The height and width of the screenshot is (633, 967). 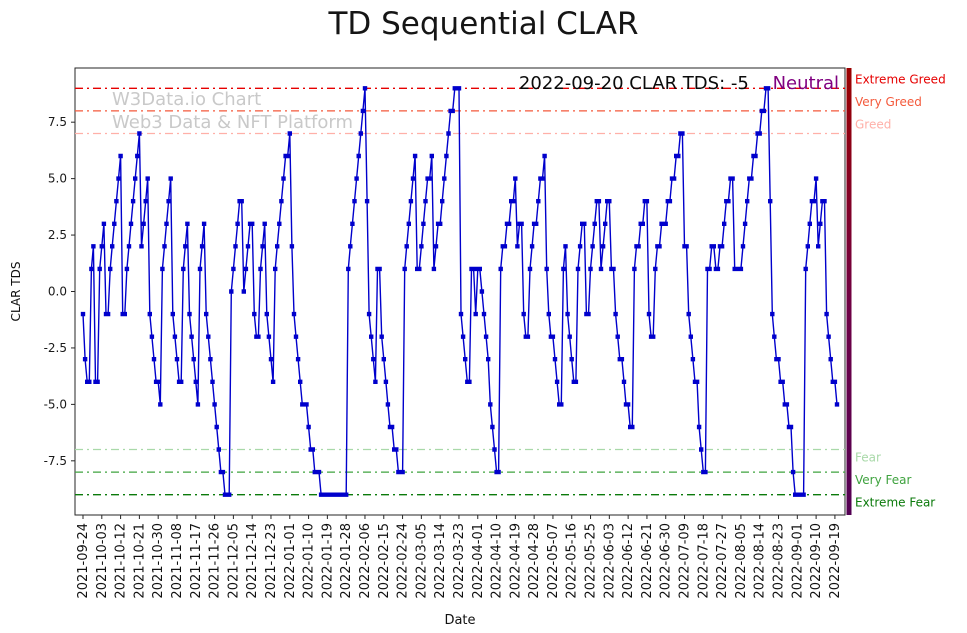 What do you see at coordinates (55, 348) in the screenshot?
I see `y-tick-label: -2.5` at bounding box center [55, 348].